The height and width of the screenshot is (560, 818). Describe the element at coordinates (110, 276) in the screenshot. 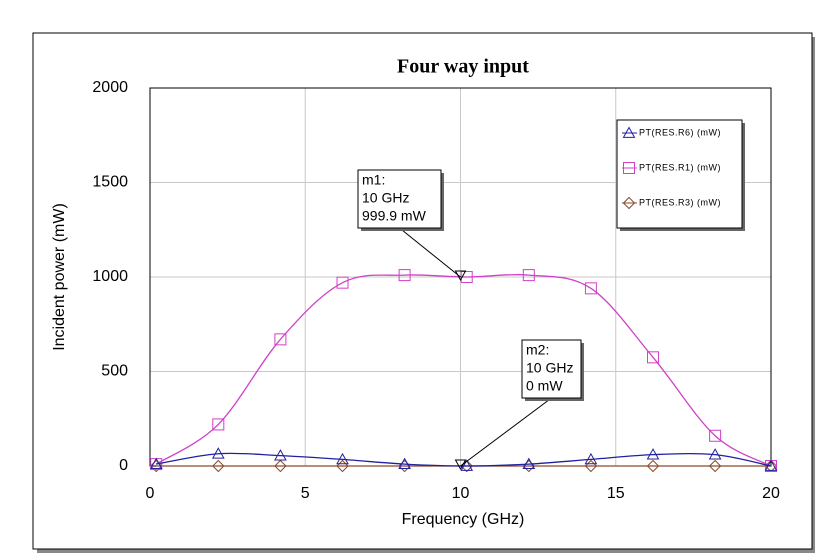

I see `y-tick-label: 1000` at that location.